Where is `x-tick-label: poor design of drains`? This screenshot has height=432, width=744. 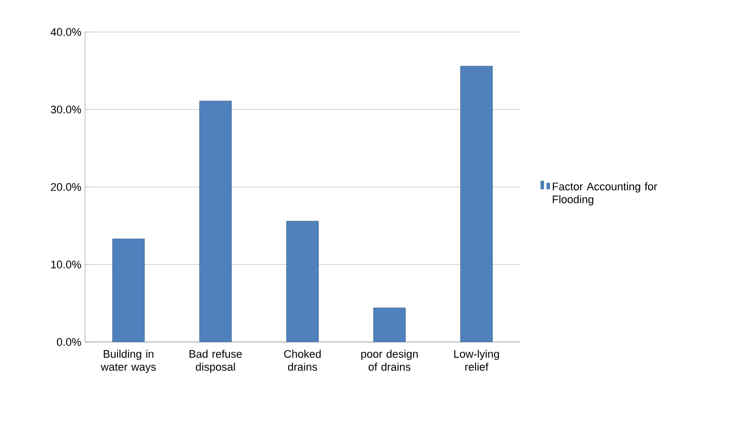
x-tick-label: poor design of drains is located at coordinates (389, 360).